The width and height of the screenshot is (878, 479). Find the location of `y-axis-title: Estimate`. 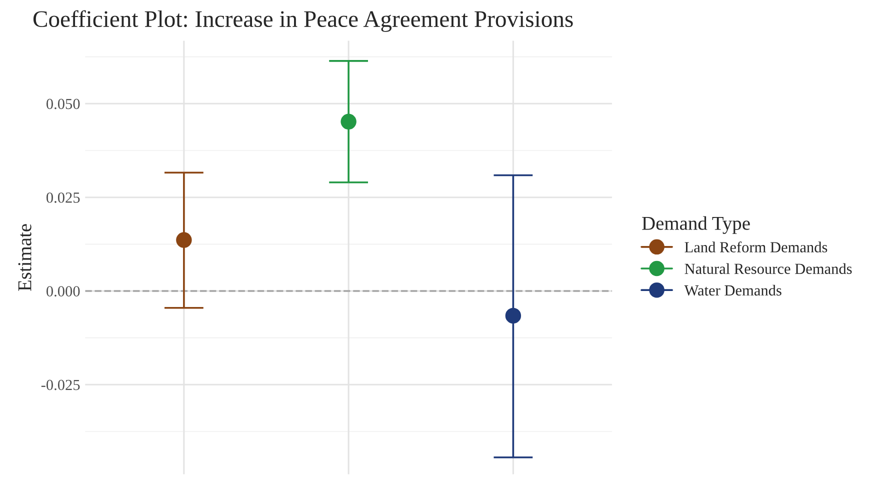

y-axis-title: Estimate is located at coordinates (25, 257).